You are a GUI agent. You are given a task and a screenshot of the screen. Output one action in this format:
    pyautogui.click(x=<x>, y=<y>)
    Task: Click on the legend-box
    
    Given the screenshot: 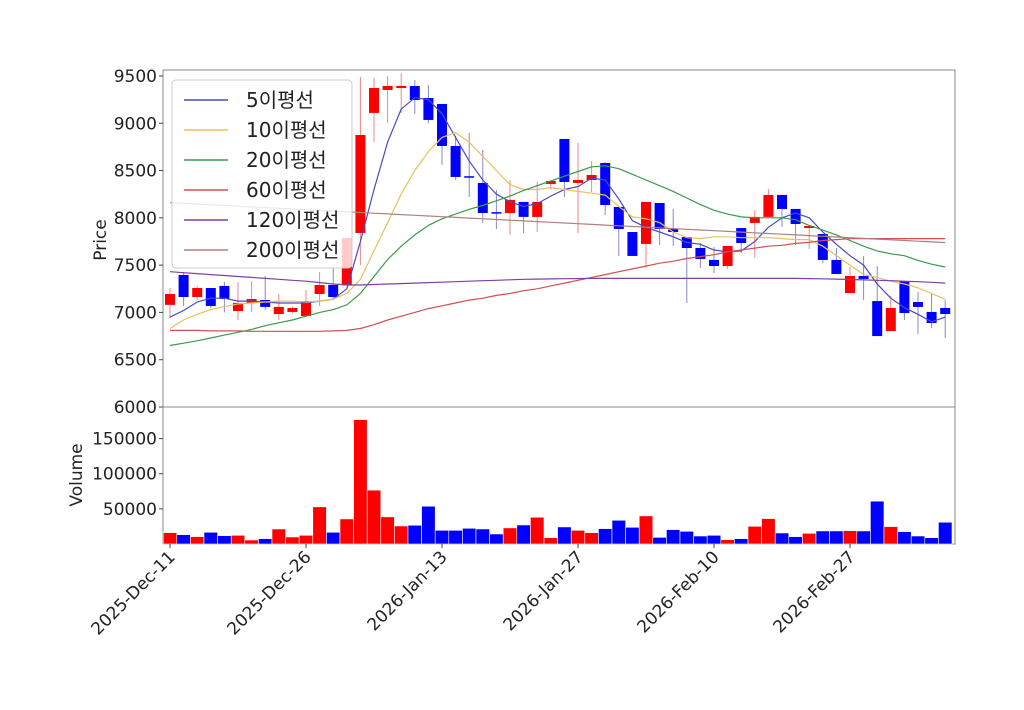 What is the action you would take?
    pyautogui.click(x=262, y=174)
    